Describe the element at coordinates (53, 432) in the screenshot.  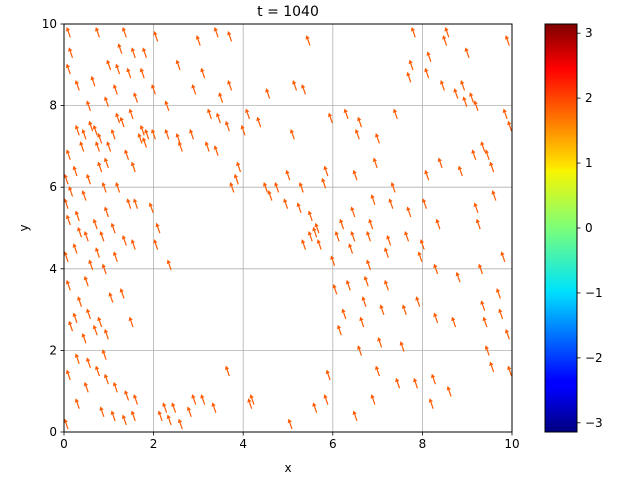
I see `y-tick-label: 0` at that location.